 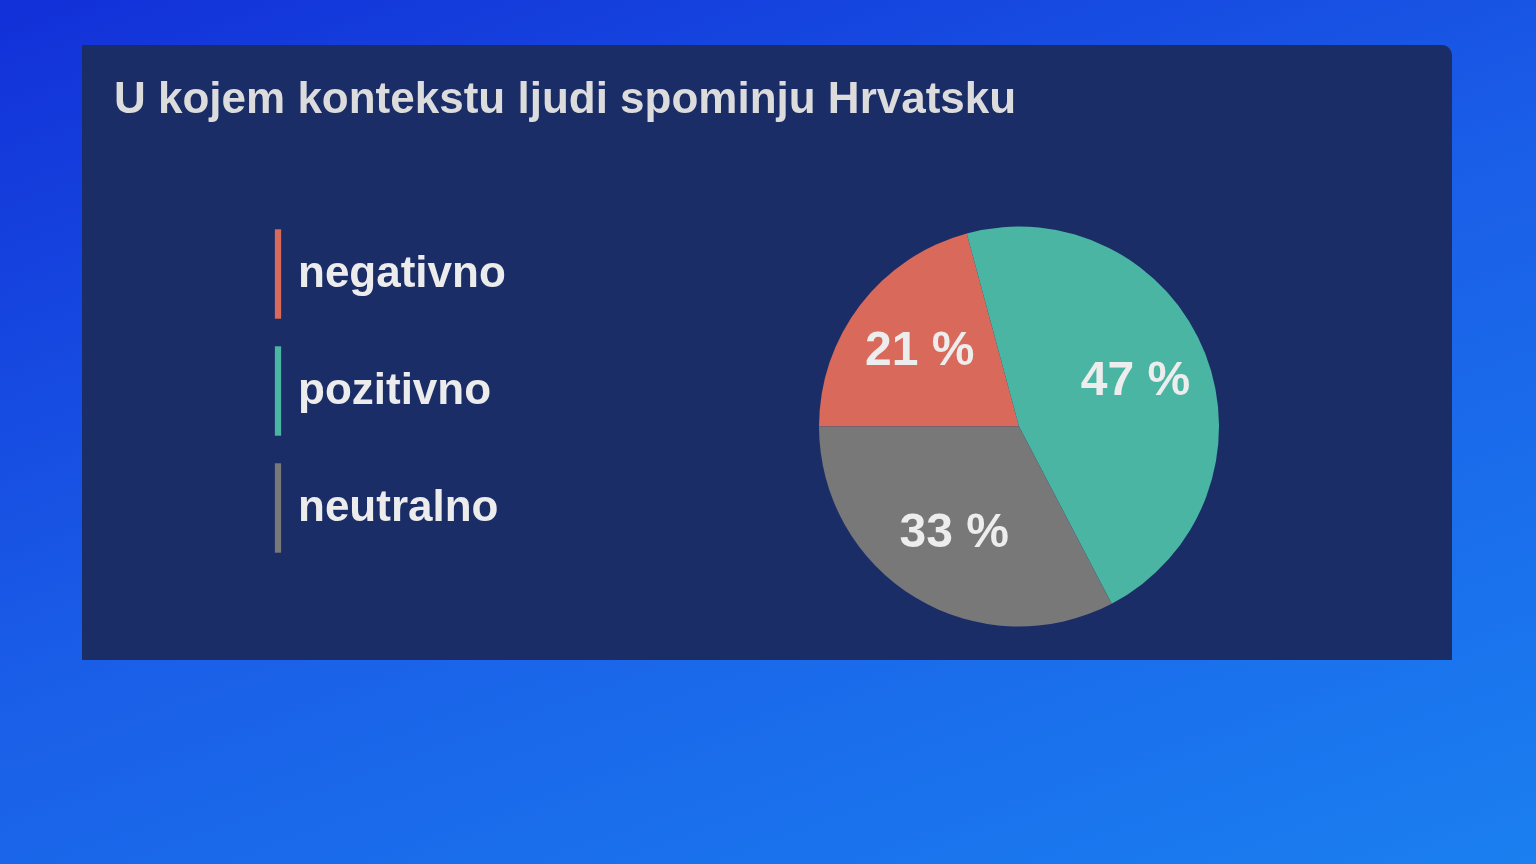 What do you see at coordinates (565, 98) in the screenshot?
I see `chart-title: U kojem kontekstu ljudi spominju Hrvatsku` at bounding box center [565, 98].